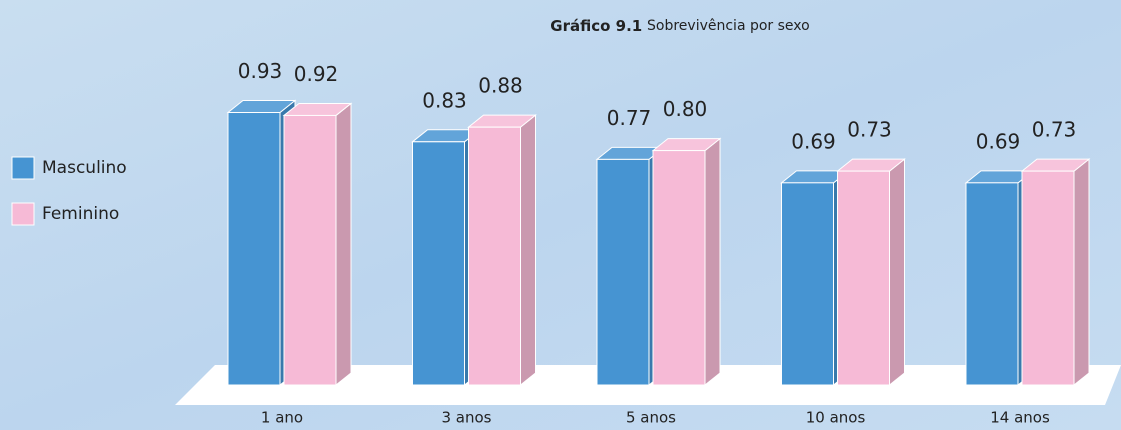 The image size is (1121, 430). I want to click on data-label: 0.92, so click(316, 74).